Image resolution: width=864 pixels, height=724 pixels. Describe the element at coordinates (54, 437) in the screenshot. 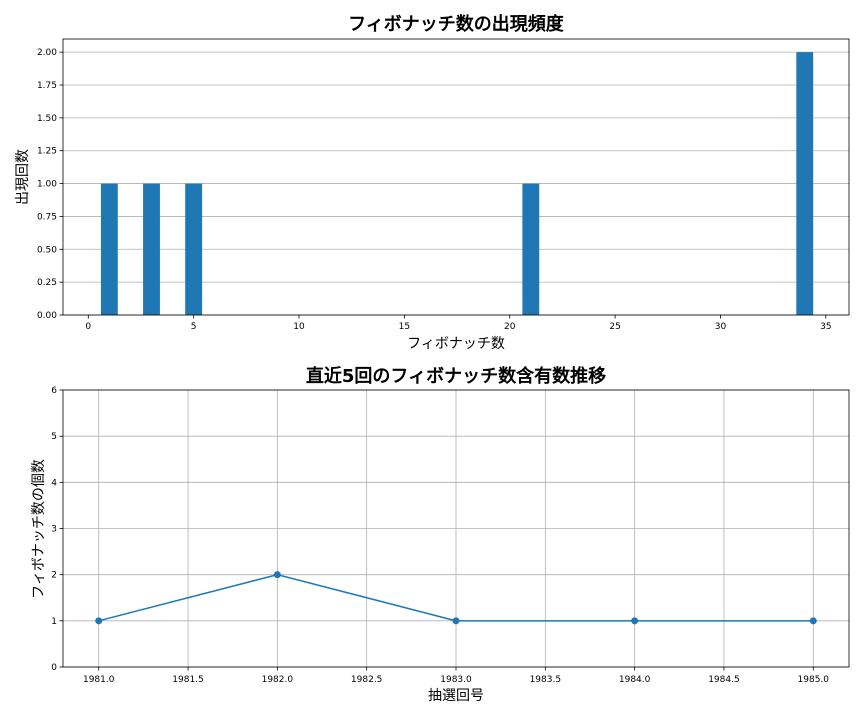

I see `line-chart-ytick-label: 5` at that location.